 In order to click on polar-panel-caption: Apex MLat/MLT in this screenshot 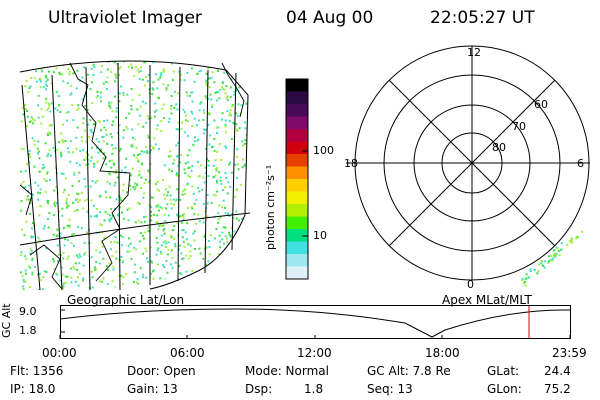, I will do `click(487, 300)`.